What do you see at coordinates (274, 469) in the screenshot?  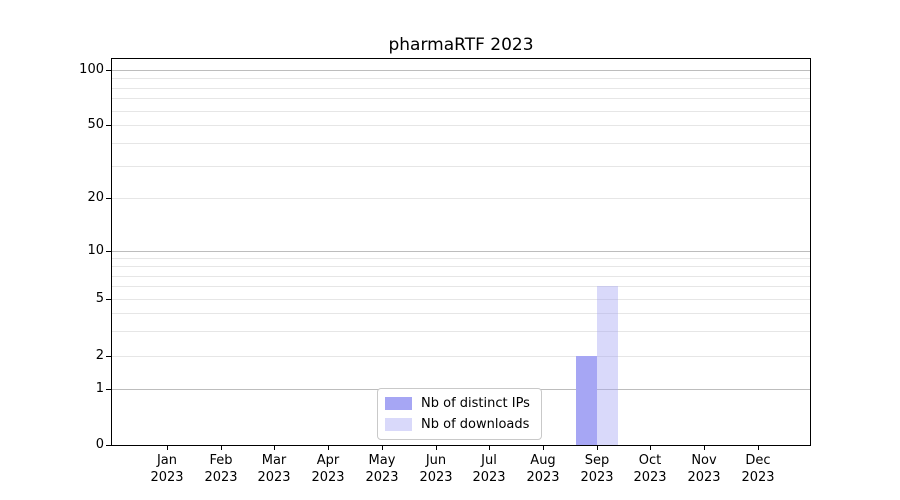 I see `x-tick-label: Mar 2023` at bounding box center [274, 469].